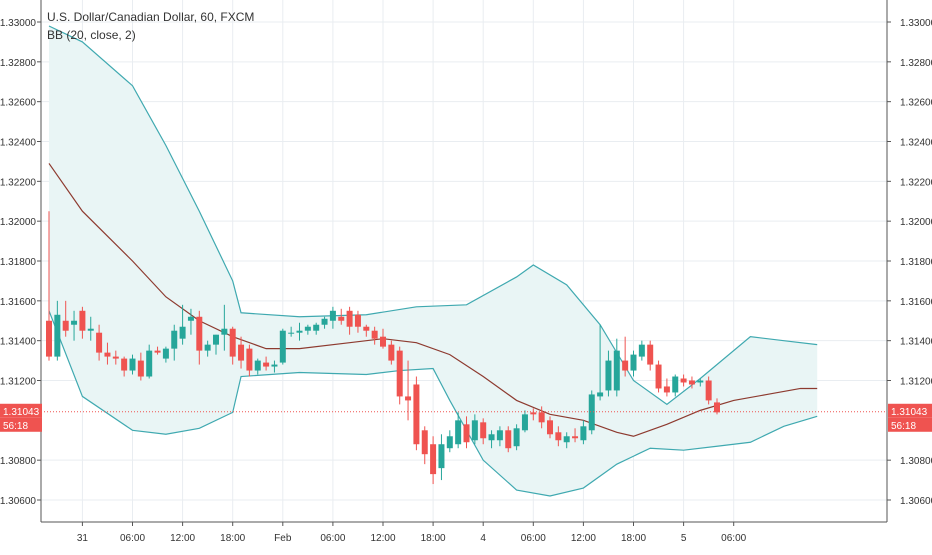  What do you see at coordinates (151, 17) in the screenshot?
I see `symbol-title: U.S. Dollar/Canadian Dollar, 60, FXCM` at bounding box center [151, 17].